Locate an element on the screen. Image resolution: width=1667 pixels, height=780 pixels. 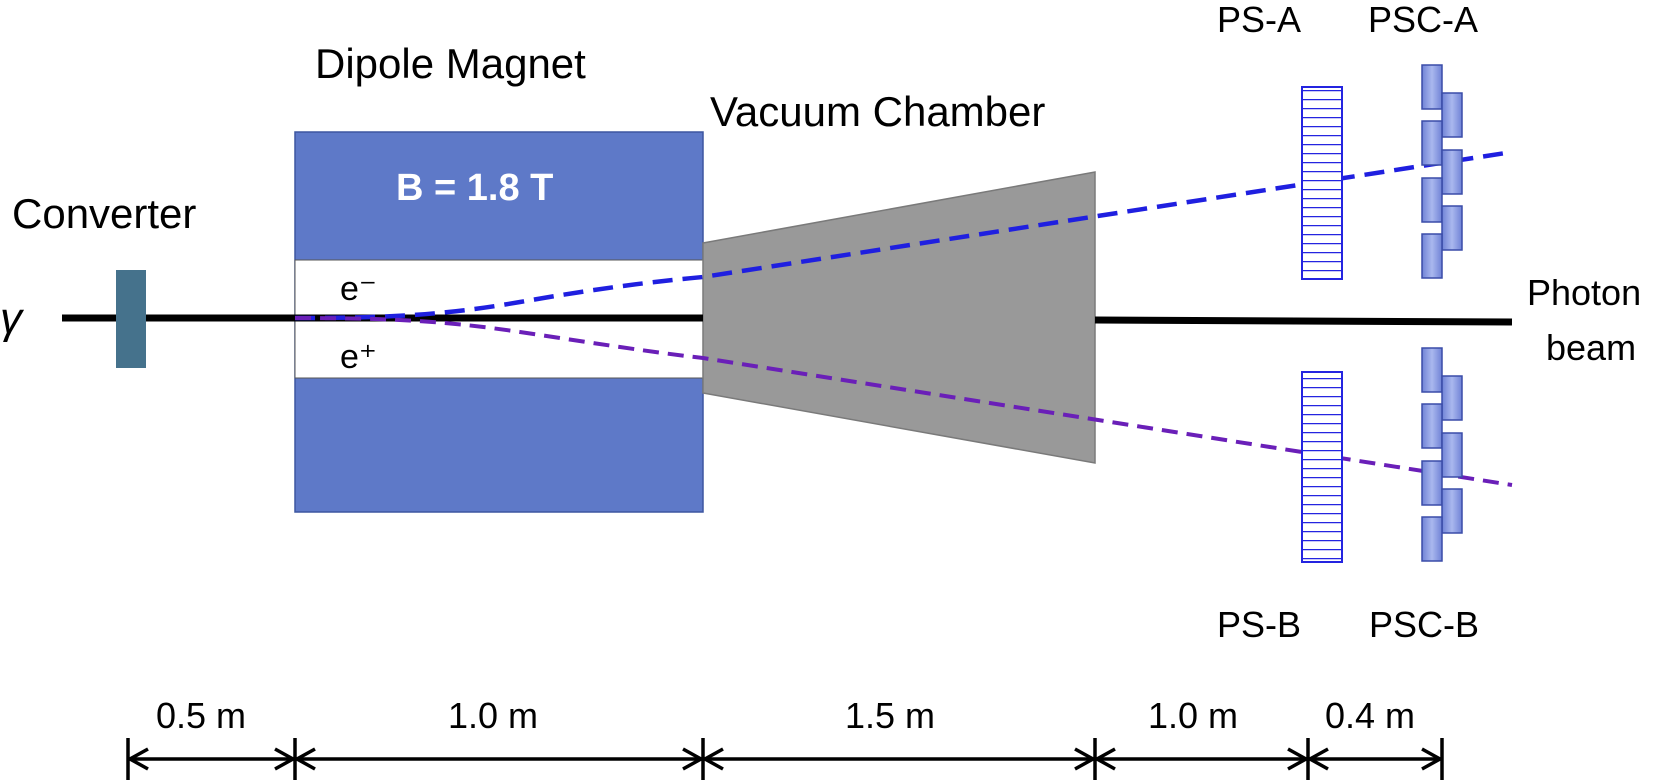
distance-ps-psc: 0.4 m is located at coordinates (1370, 715).